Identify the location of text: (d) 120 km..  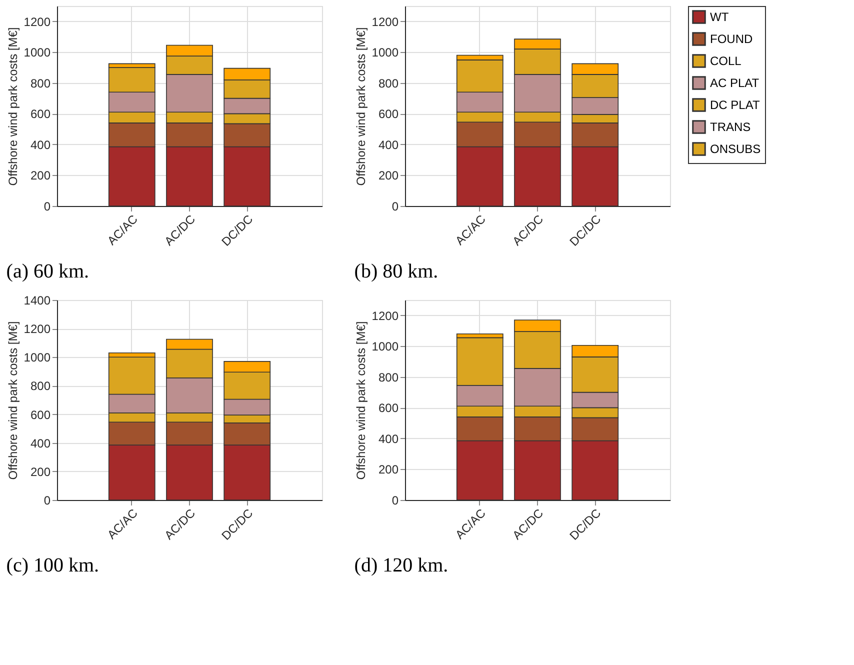
(401, 565).